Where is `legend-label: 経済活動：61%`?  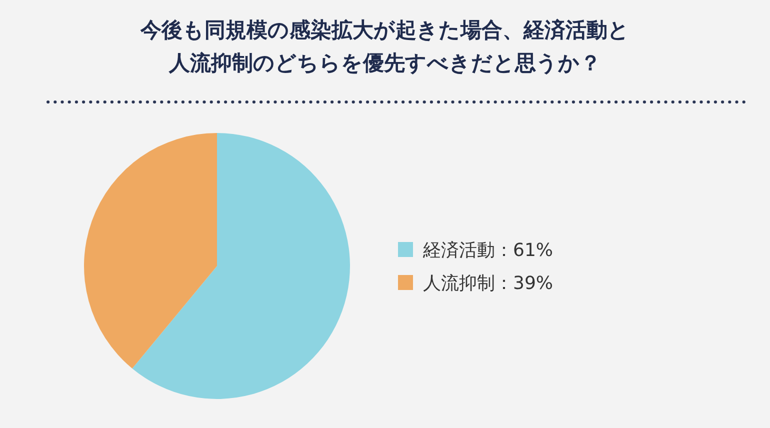 legend-label: 経済活動：61% is located at coordinates (488, 250).